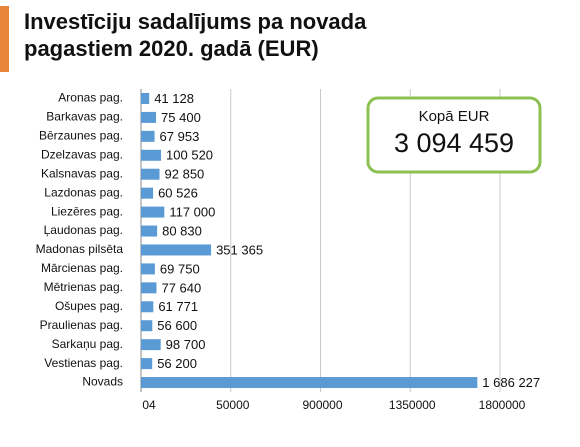  What do you see at coordinates (180, 268) in the screenshot?
I see `value-label: 69 750` at bounding box center [180, 268].